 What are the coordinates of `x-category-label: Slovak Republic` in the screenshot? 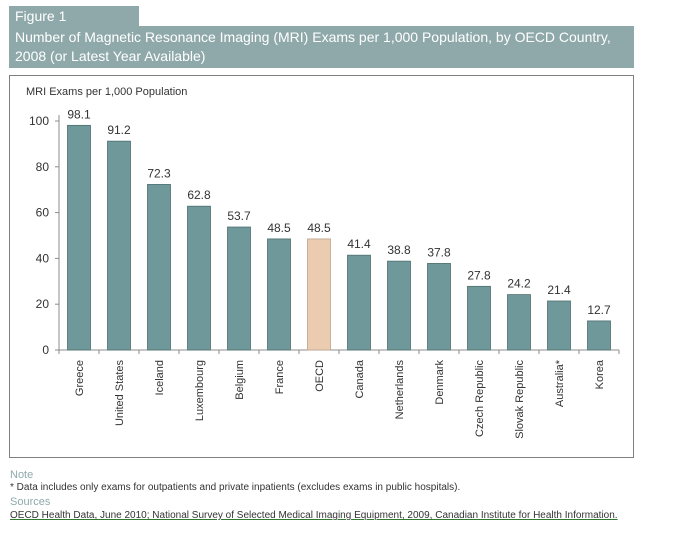 It's located at (520, 399).